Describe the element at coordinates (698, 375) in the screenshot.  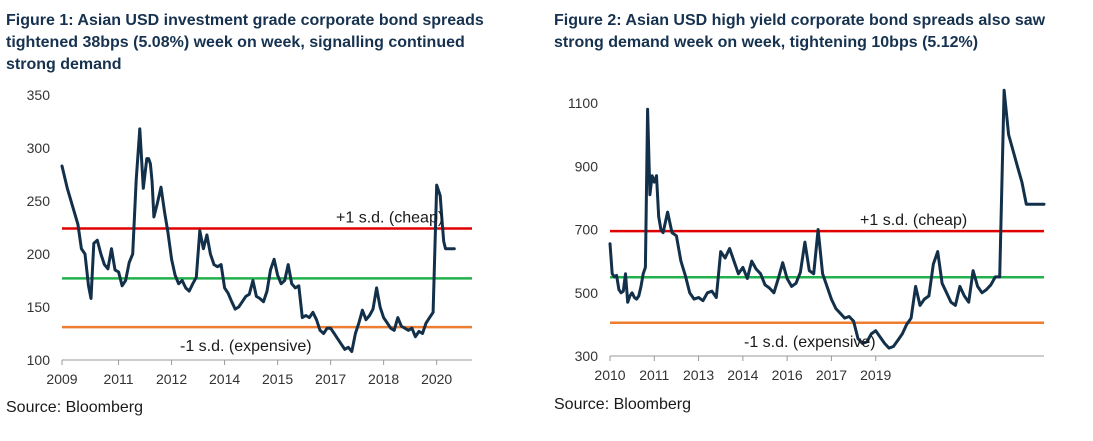
I see `x-tick-label: 2013` at that location.